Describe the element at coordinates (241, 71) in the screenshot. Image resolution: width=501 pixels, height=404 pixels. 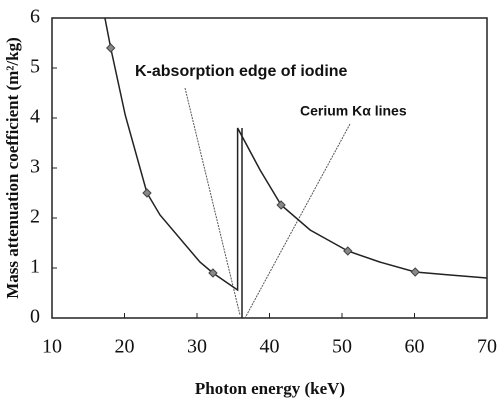
I see `annotation: K-absorption edge of iodine` at that location.